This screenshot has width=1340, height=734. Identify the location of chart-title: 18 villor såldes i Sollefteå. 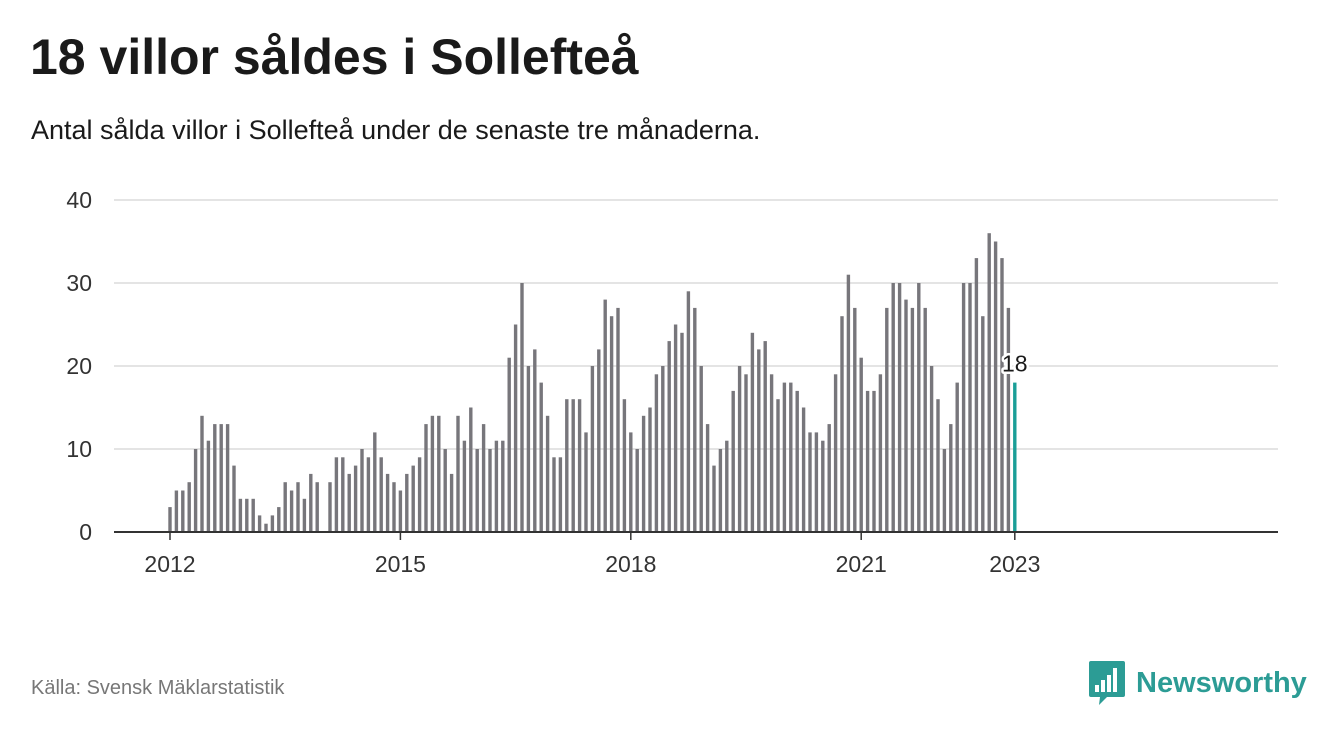
(334, 57).